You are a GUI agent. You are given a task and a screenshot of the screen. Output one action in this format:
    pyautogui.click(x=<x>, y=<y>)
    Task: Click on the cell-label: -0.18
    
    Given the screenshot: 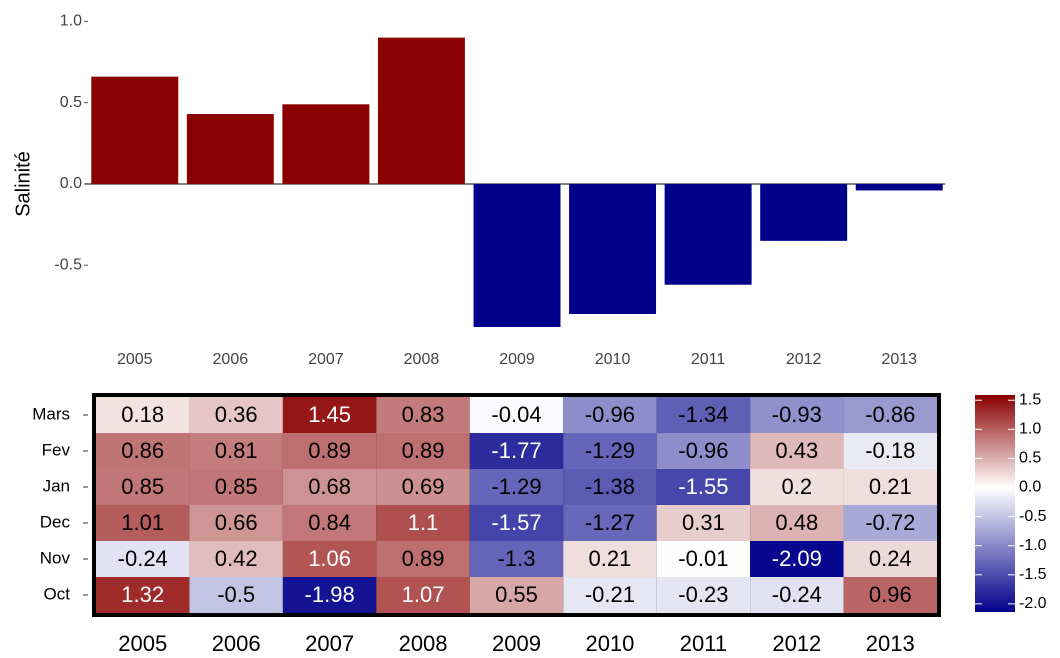 What is the action you would take?
    pyautogui.click(x=890, y=450)
    